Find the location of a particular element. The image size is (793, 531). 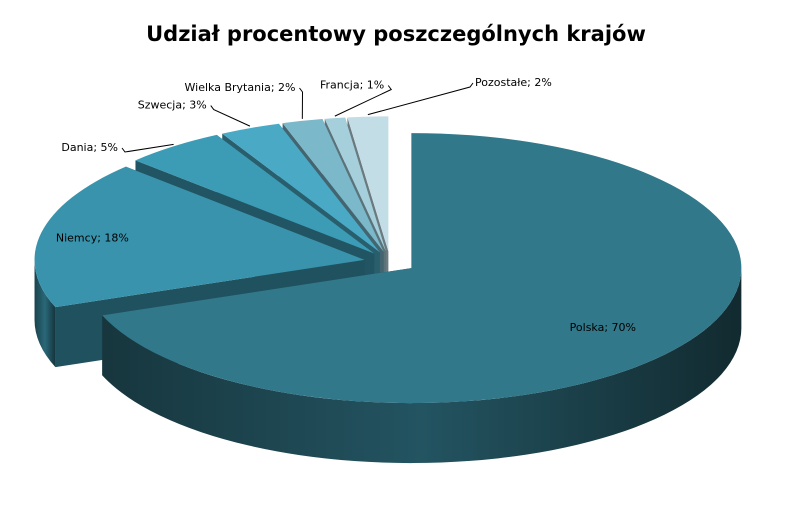

slice-side is located at coordinates (45, 313).